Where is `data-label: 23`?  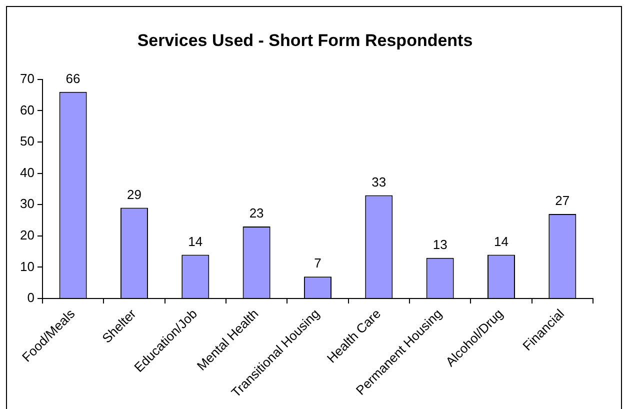 data-label: 23 is located at coordinates (256, 213).